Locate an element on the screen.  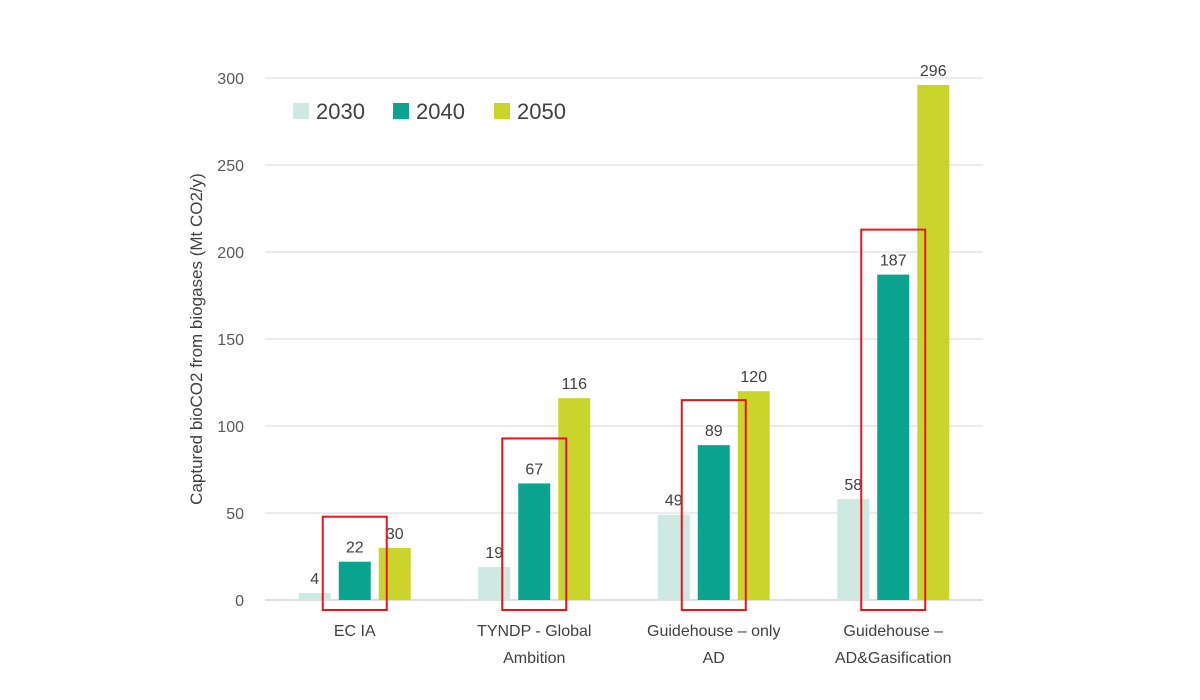
legend-swatch-2050 is located at coordinates (502, 111).